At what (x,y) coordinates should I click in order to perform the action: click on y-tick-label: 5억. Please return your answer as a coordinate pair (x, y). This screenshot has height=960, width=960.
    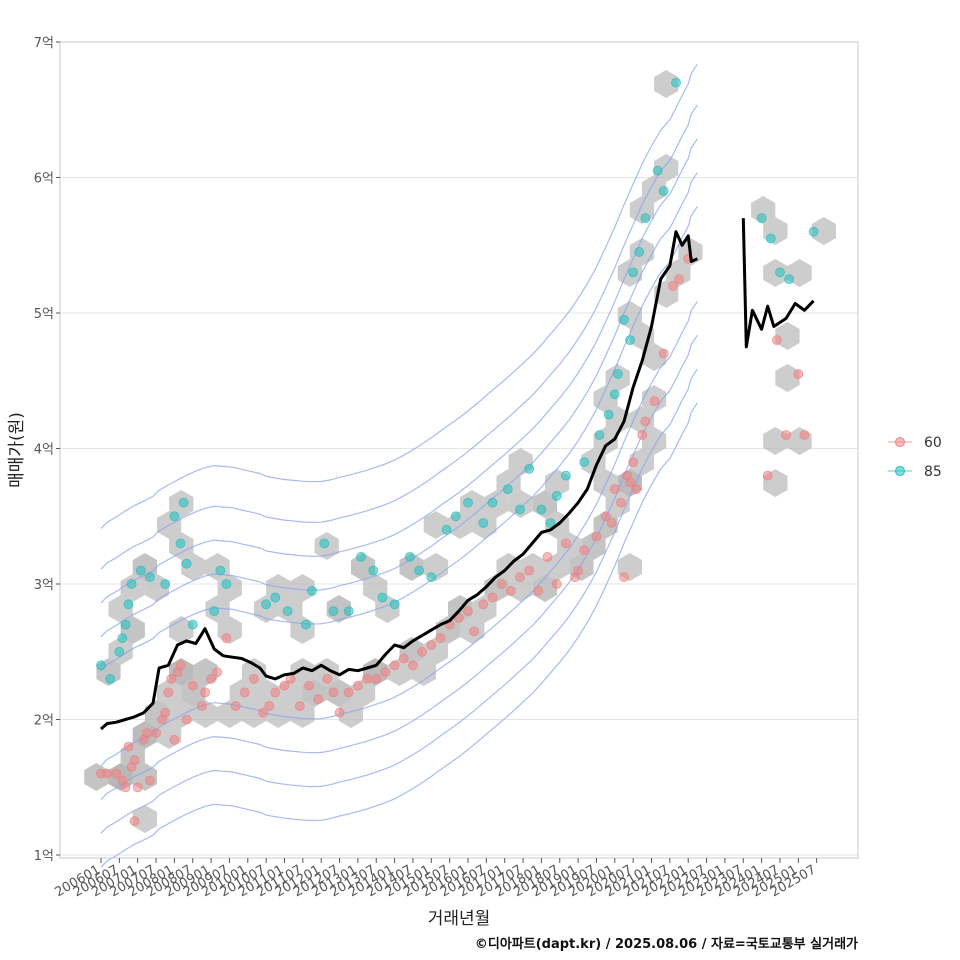
    Looking at the image, I should click on (44, 314).